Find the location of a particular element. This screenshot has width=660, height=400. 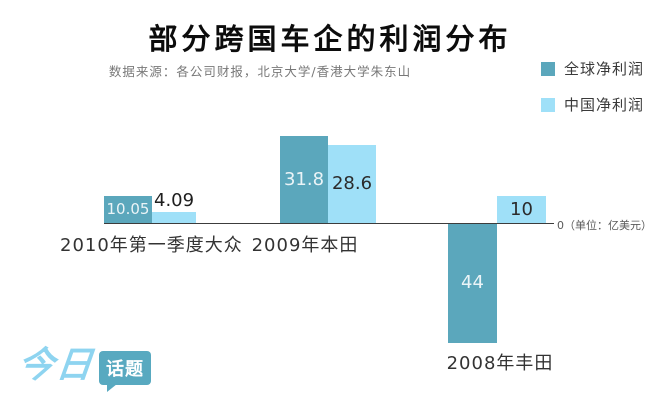

bar-toyota-china: 10 is located at coordinates (521, 209).